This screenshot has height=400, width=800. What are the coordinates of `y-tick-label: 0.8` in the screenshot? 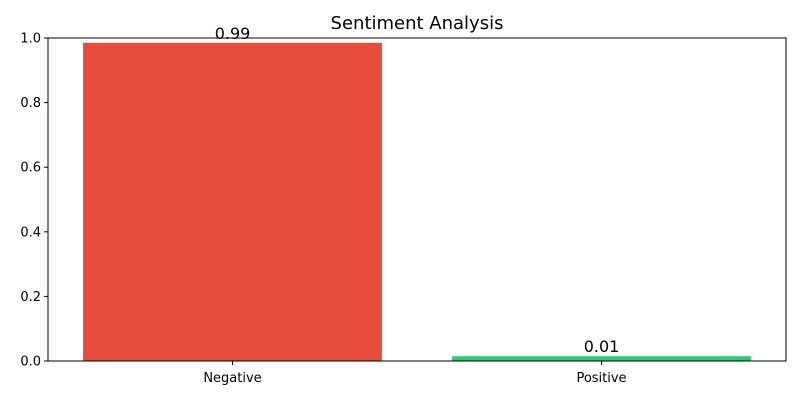 It's located at (30, 103).